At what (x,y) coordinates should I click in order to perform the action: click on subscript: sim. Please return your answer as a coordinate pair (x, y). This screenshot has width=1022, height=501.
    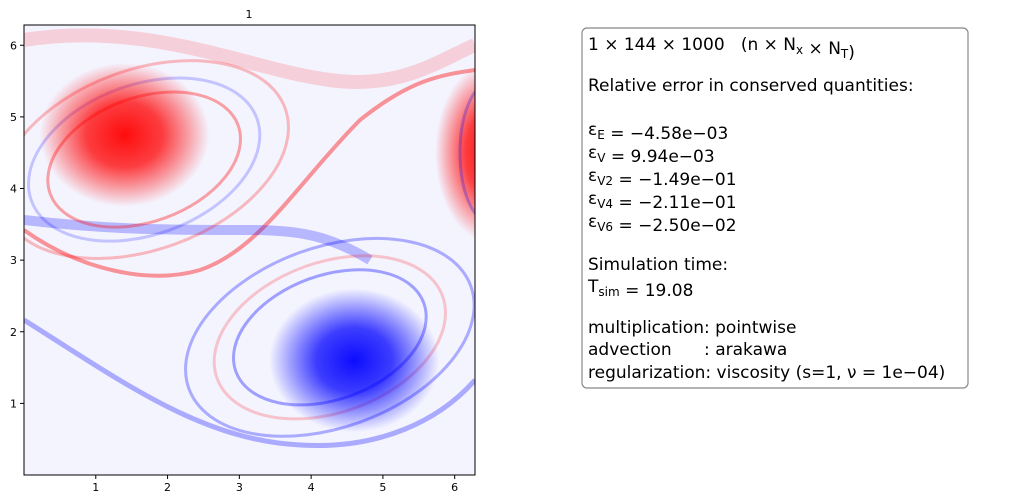
    Looking at the image, I should click on (608, 292).